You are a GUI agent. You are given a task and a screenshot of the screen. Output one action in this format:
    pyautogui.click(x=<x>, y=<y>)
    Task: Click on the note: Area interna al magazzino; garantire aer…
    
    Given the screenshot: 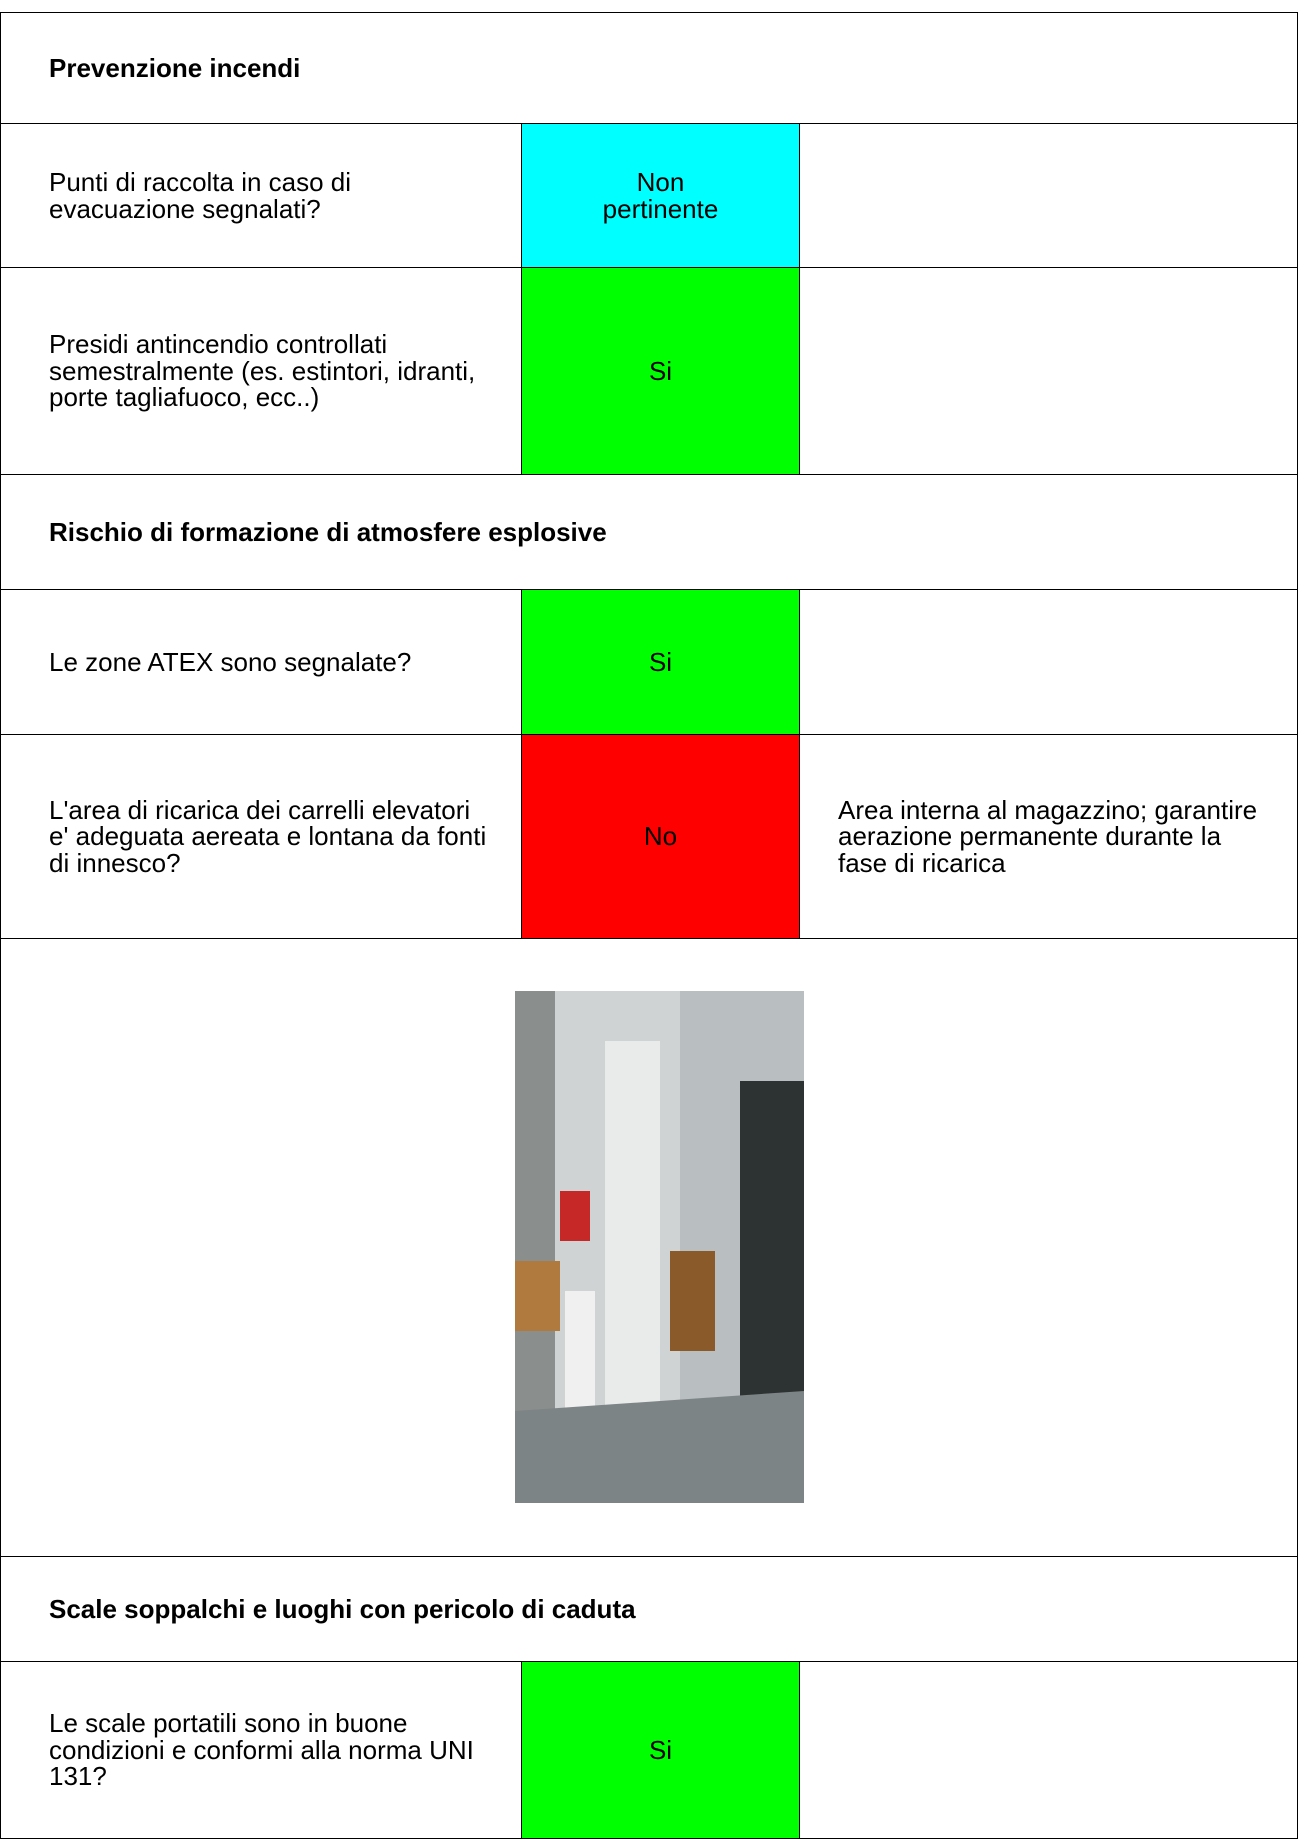 What is the action you would take?
    pyautogui.click(x=1048, y=836)
    